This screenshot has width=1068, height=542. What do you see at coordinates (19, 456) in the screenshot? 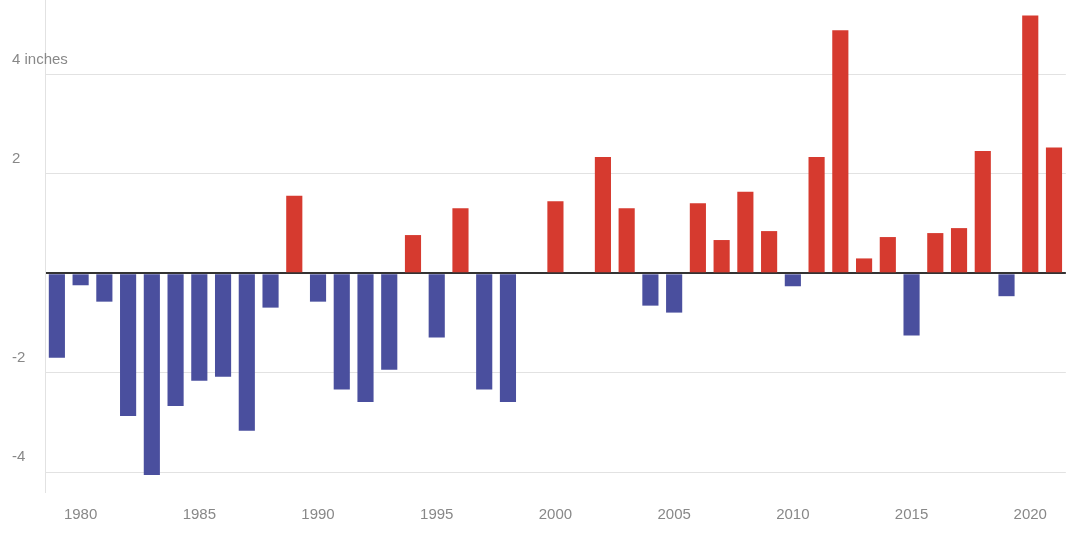
I see `y-tick-label: -4` at bounding box center [19, 456].